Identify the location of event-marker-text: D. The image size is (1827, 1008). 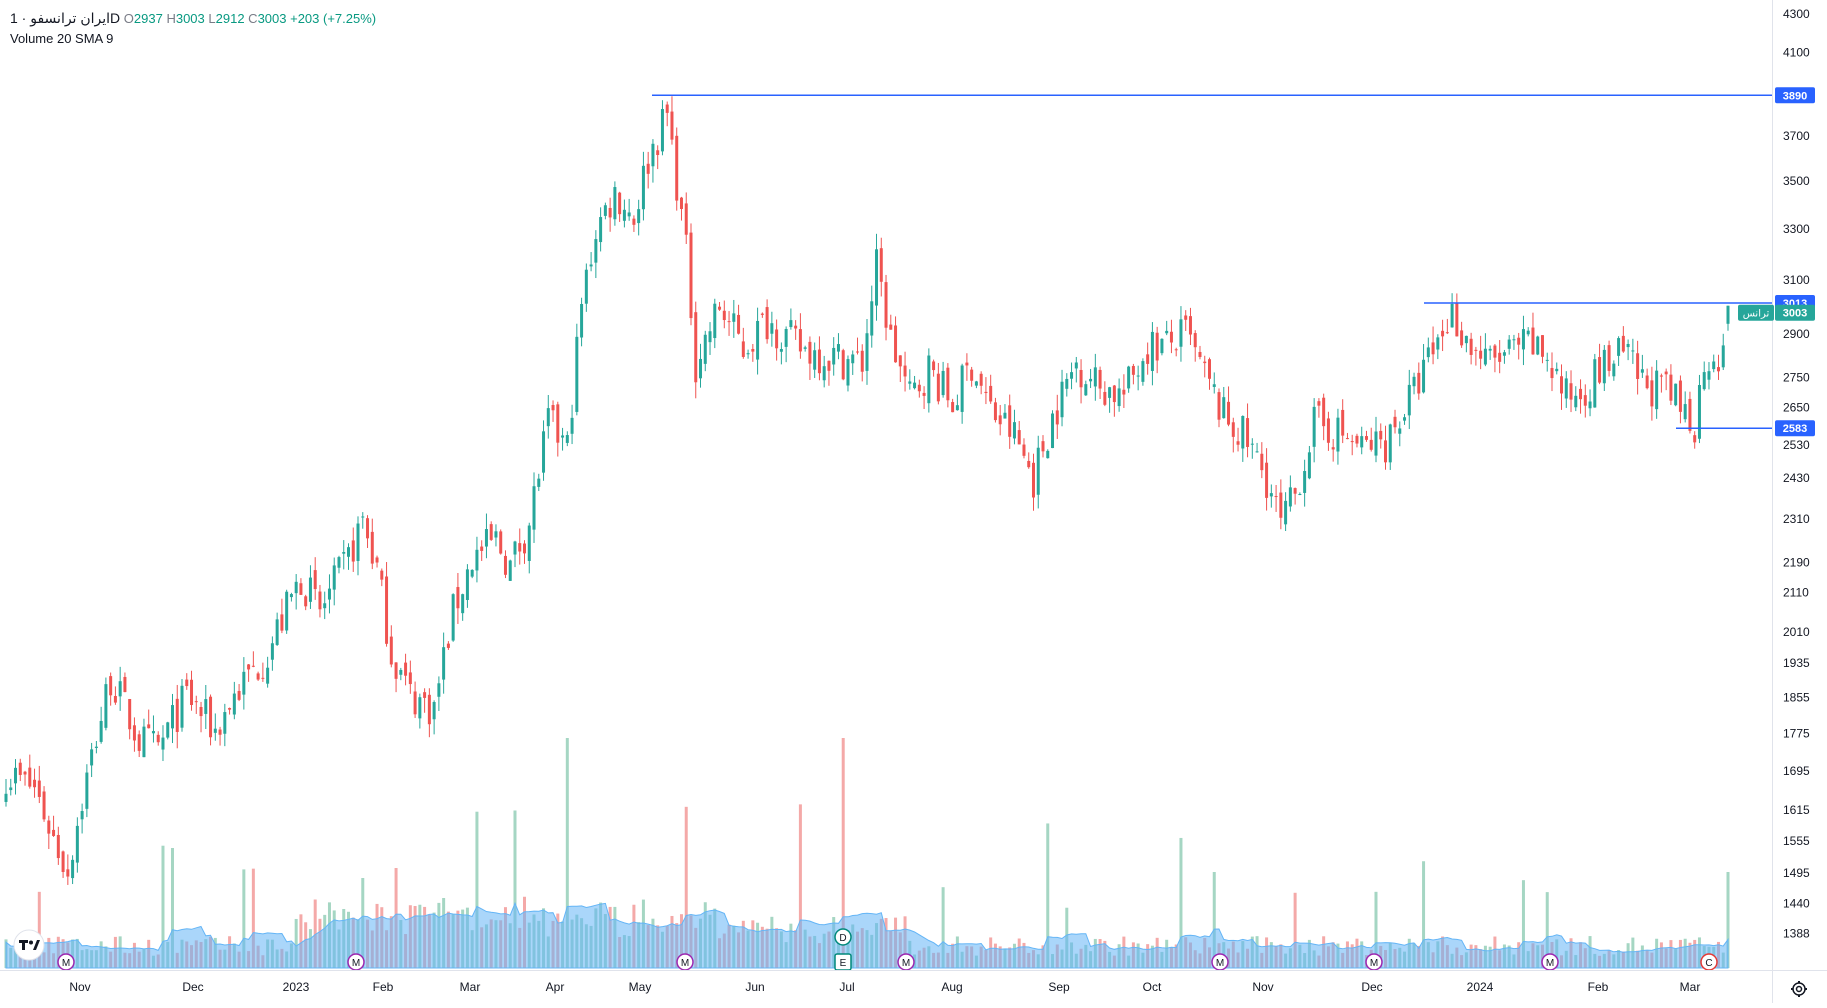
(842, 938).